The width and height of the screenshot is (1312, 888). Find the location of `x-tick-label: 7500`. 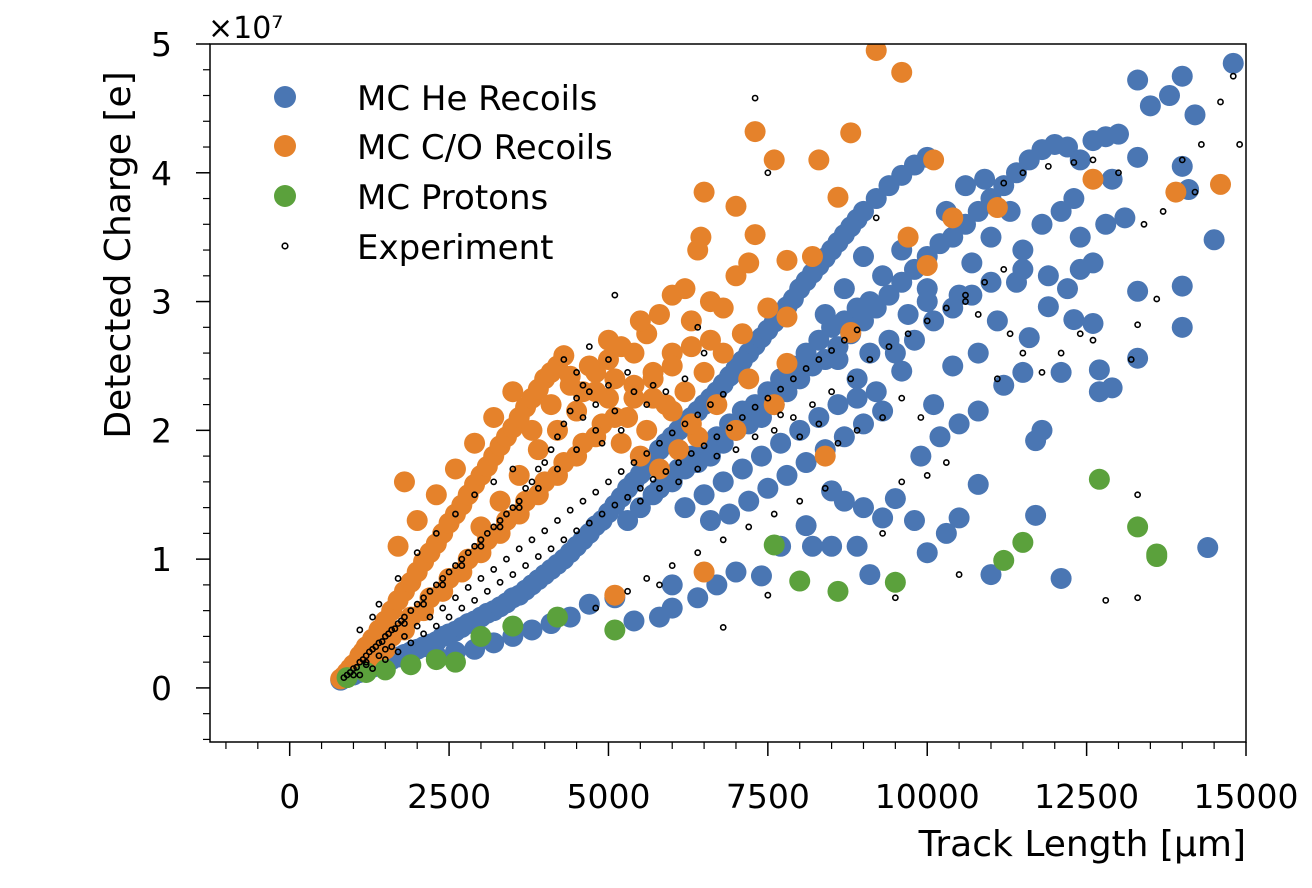

x-tick-label: 7500 is located at coordinates (768, 796).